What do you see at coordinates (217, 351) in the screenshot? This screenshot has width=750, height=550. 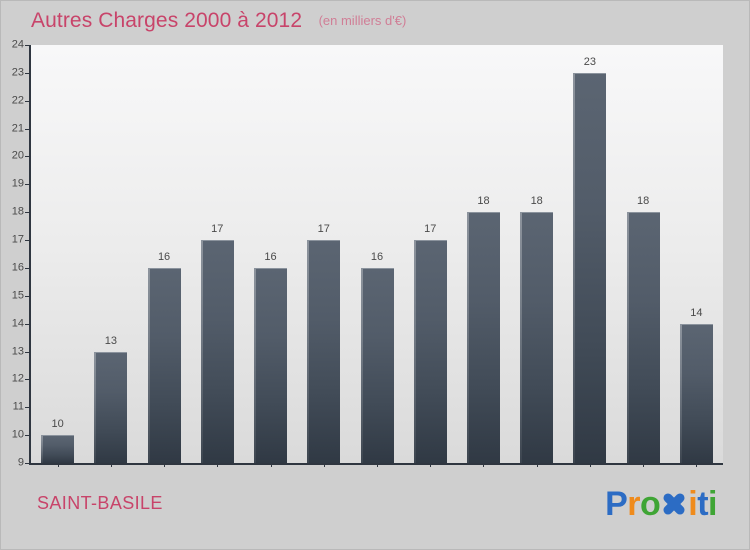 I see `bar-2003` at bounding box center [217, 351].